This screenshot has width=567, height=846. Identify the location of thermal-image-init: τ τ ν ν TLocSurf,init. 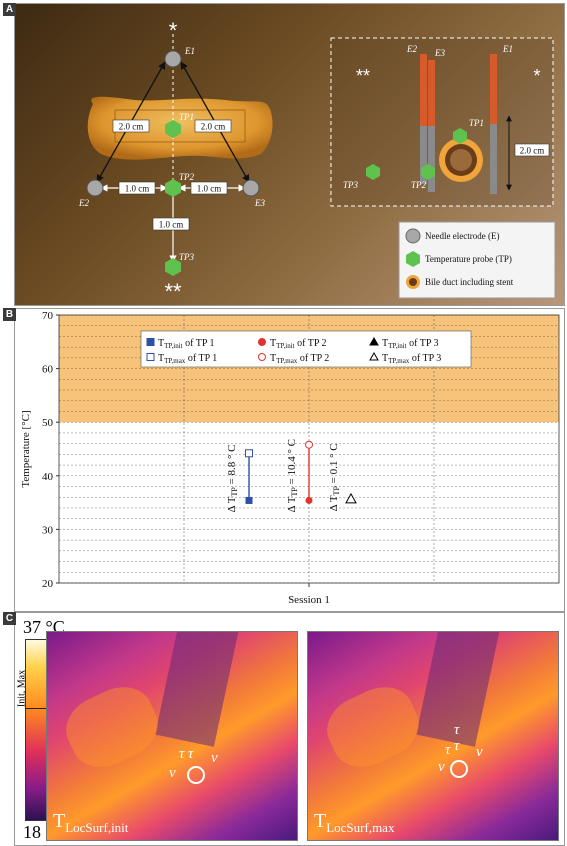
(172, 736).